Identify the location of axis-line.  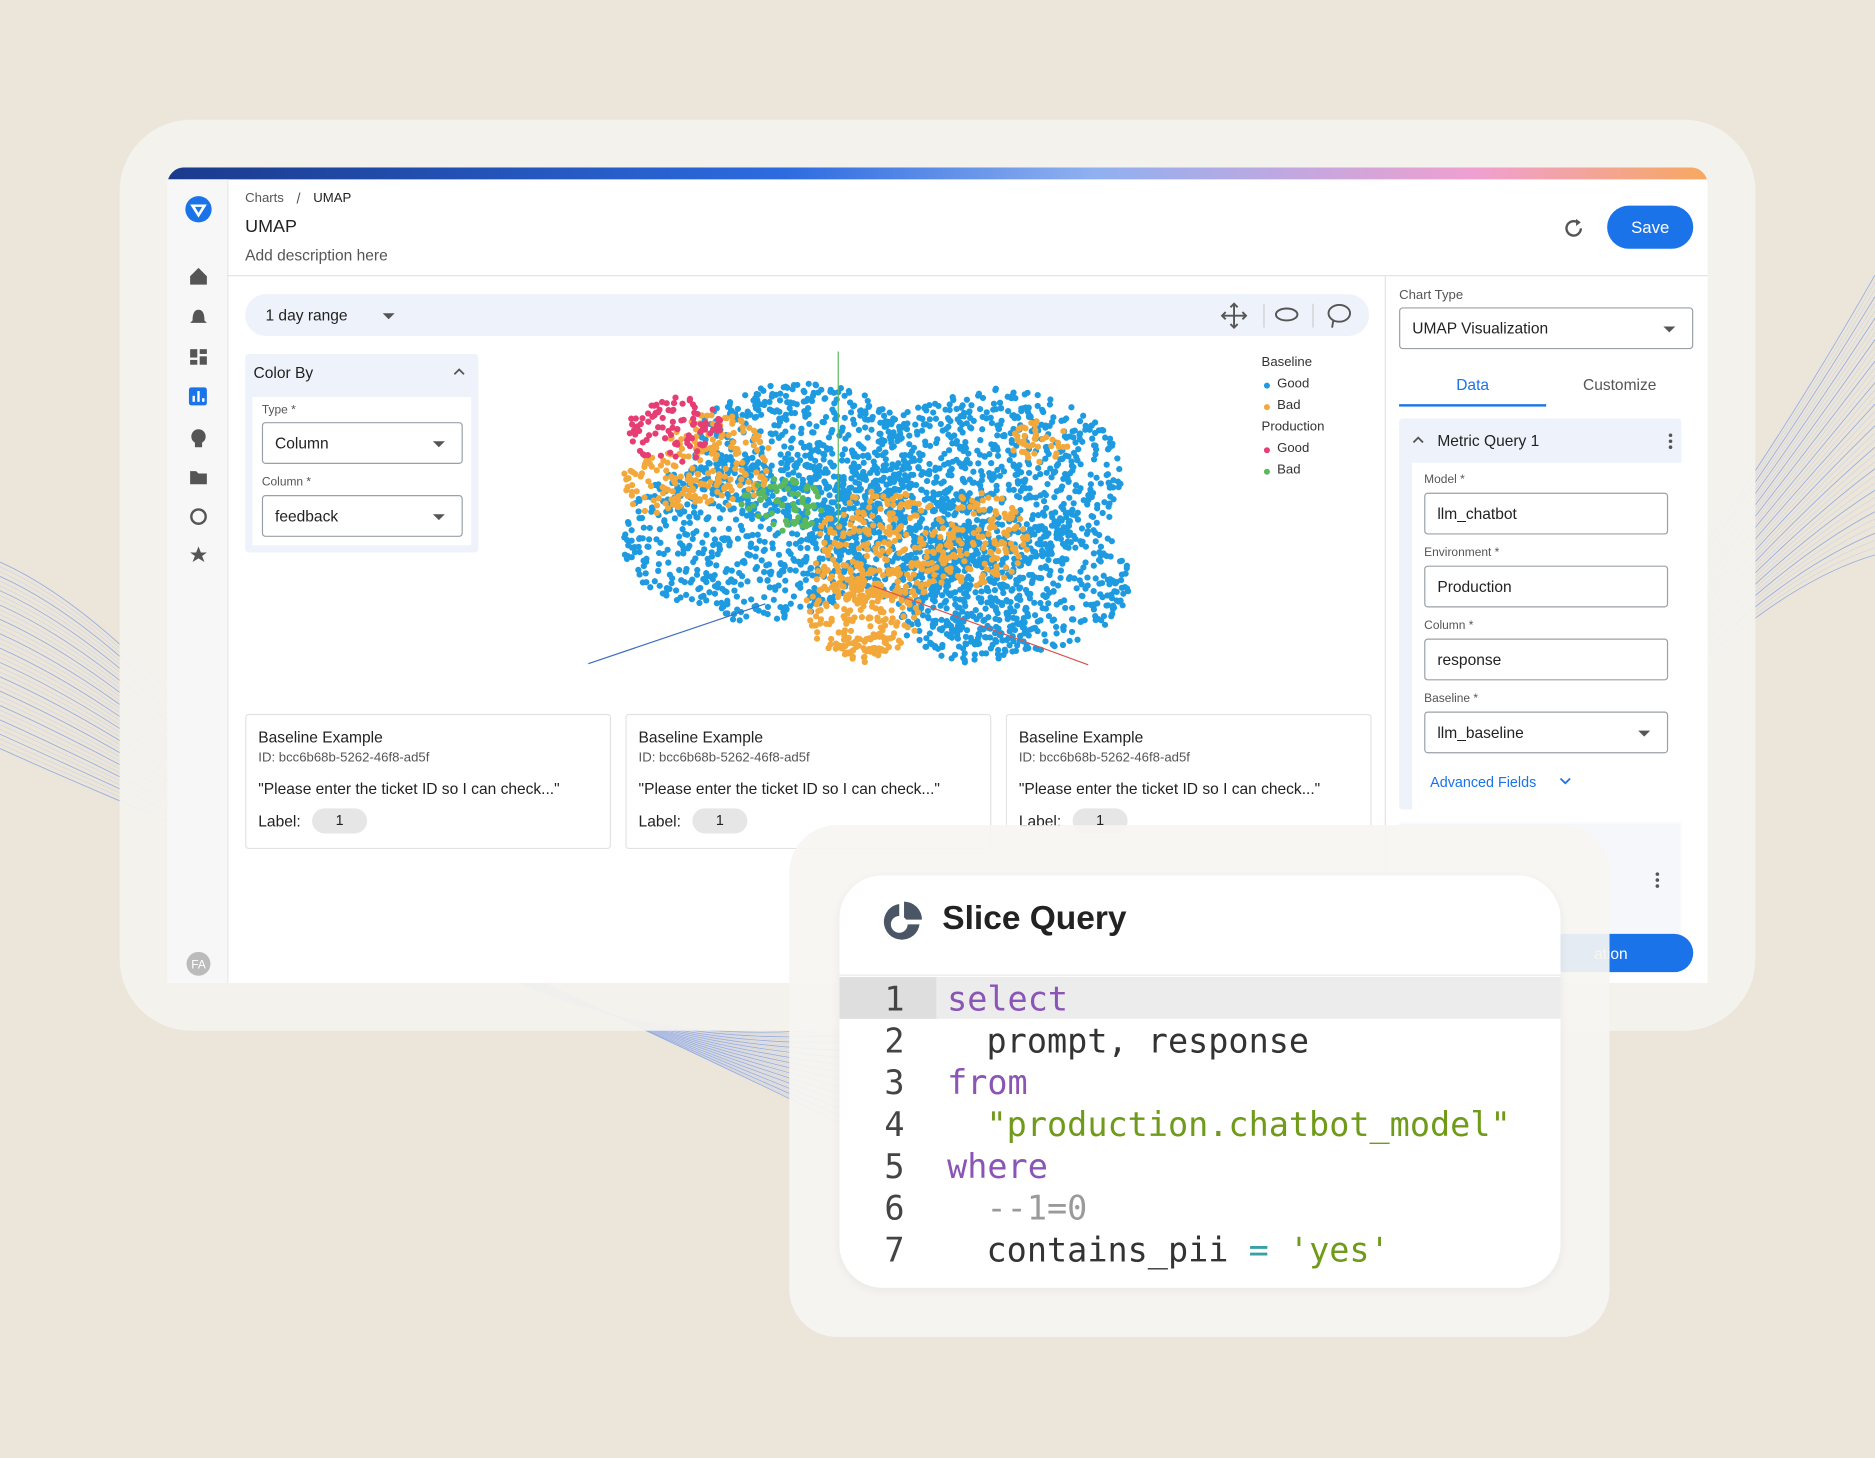
(677, 634).